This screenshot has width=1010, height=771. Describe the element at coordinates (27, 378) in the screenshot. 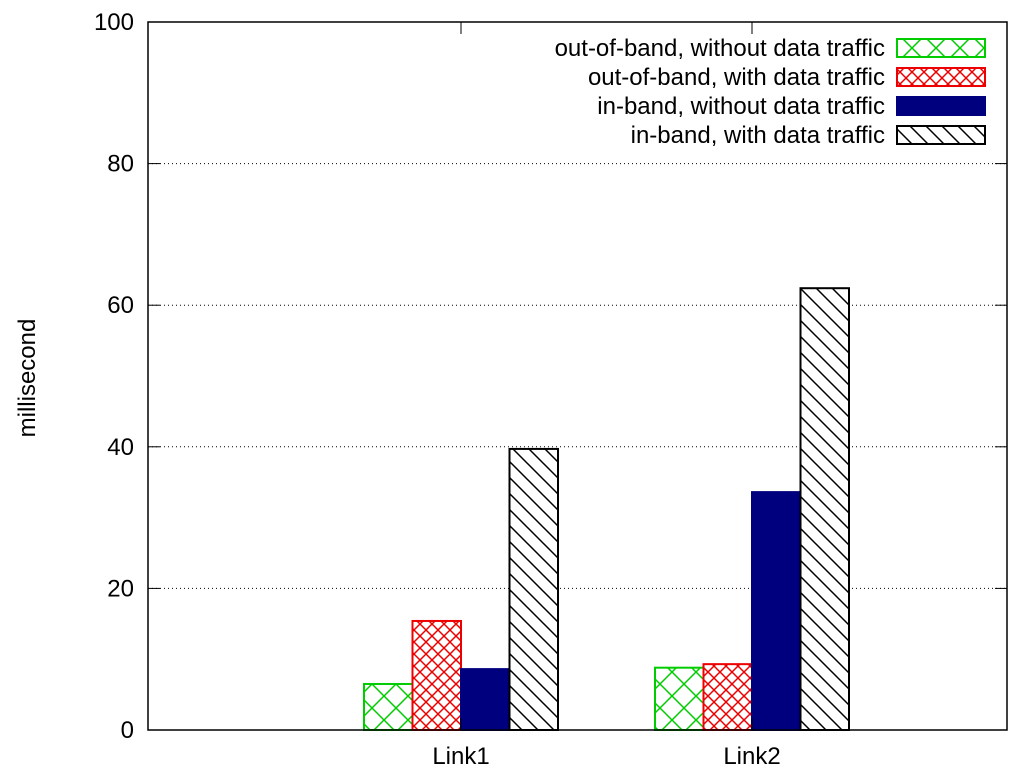

I see `y-axis-label: millisecond` at that location.